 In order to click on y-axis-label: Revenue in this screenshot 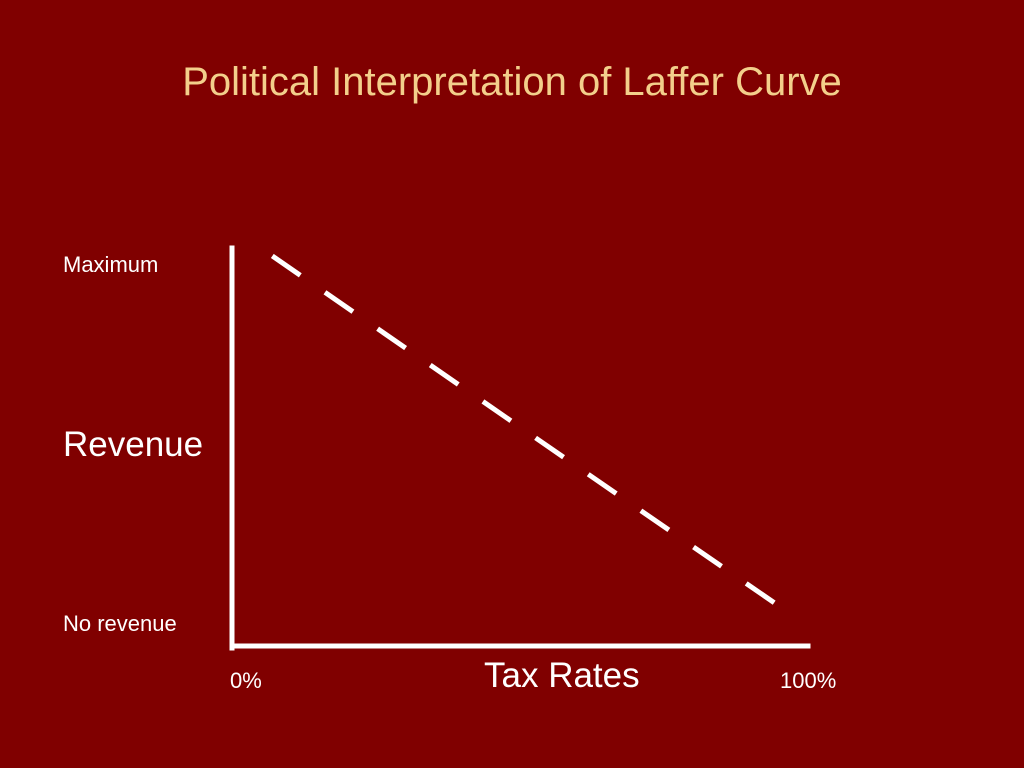, I will do `click(133, 444)`.